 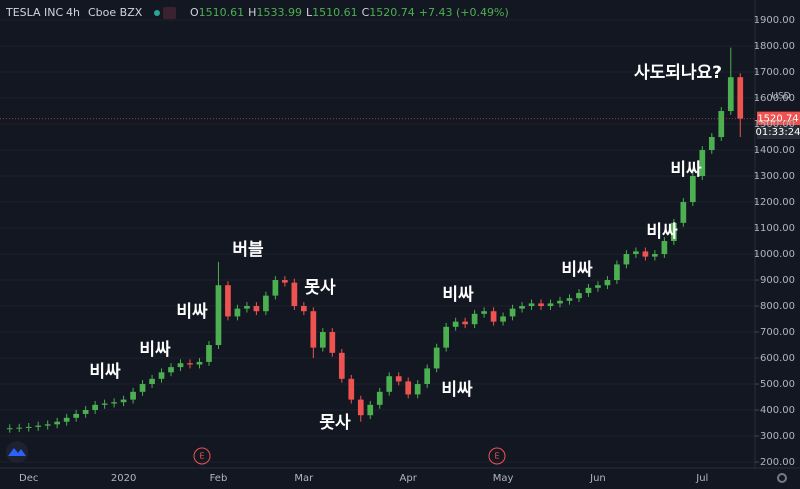 What do you see at coordinates (780, 97) in the screenshot?
I see `currency: USD` at bounding box center [780, 97].